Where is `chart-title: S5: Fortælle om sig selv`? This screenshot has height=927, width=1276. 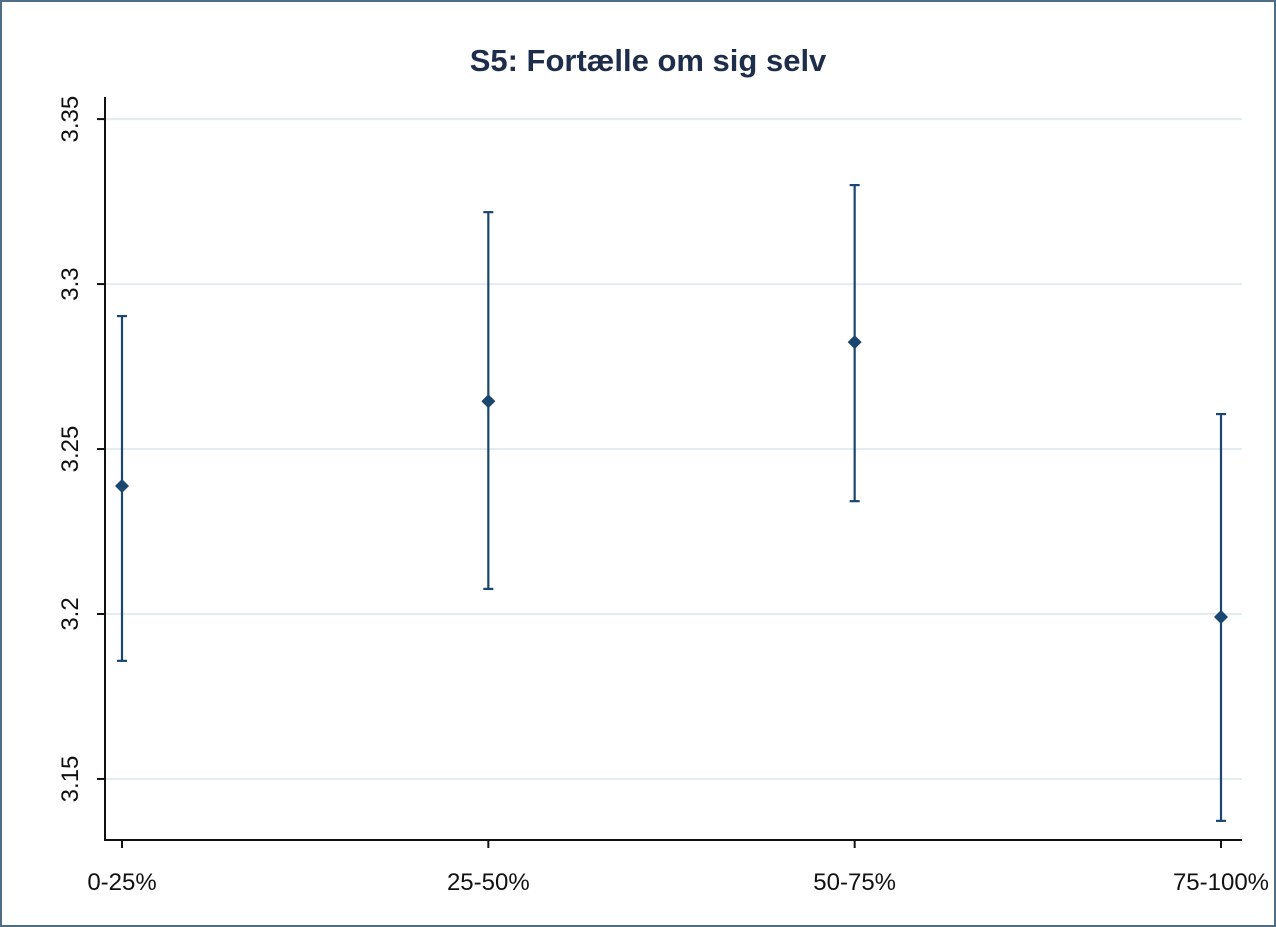 chart-title: S5: Fortælle om sig selv is located at coordinates (648, 60).